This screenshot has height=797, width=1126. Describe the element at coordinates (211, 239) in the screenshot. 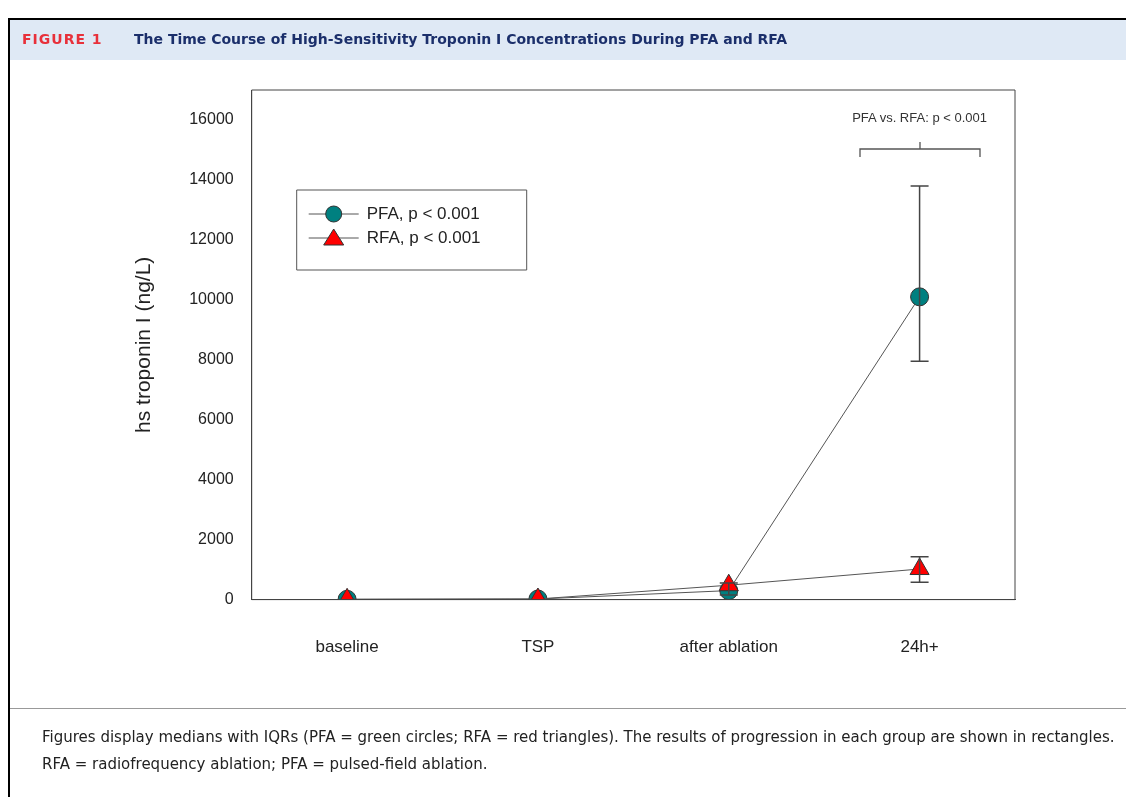

I see `y-tick-label: 12000` at that location.